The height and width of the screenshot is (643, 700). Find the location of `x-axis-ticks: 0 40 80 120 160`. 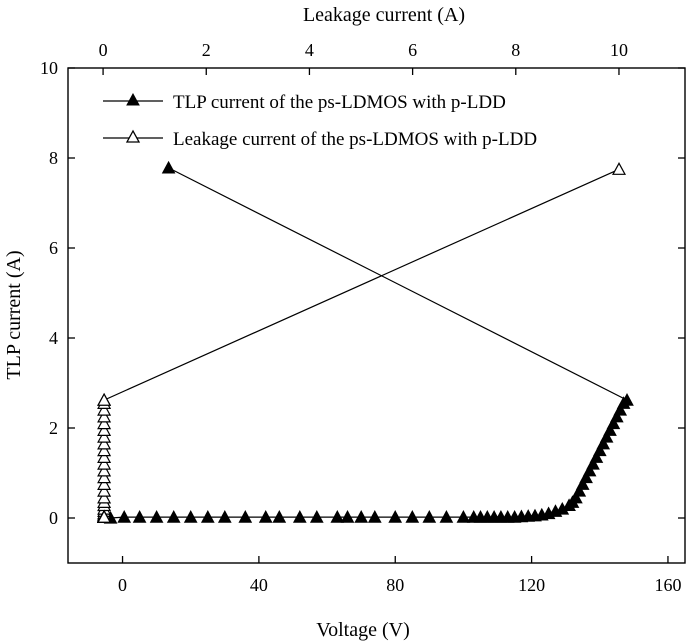

x-axis-ticks: 0 40 80 120 160 is located at coordinates (399, 575).